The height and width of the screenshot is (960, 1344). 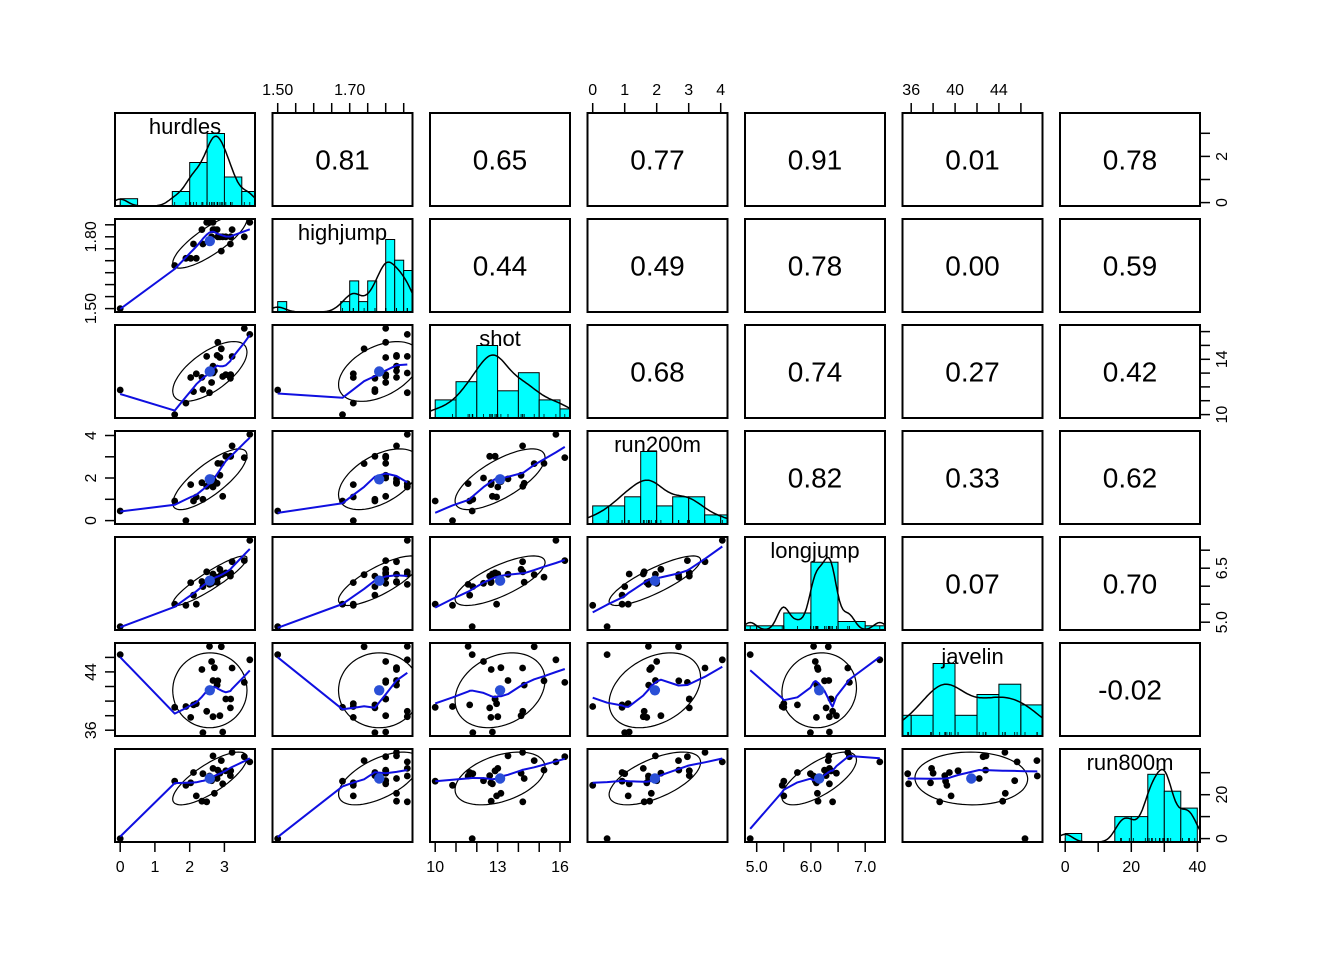 I want to click on axis-tick-label: 1.50, so click(x=91, y=308).